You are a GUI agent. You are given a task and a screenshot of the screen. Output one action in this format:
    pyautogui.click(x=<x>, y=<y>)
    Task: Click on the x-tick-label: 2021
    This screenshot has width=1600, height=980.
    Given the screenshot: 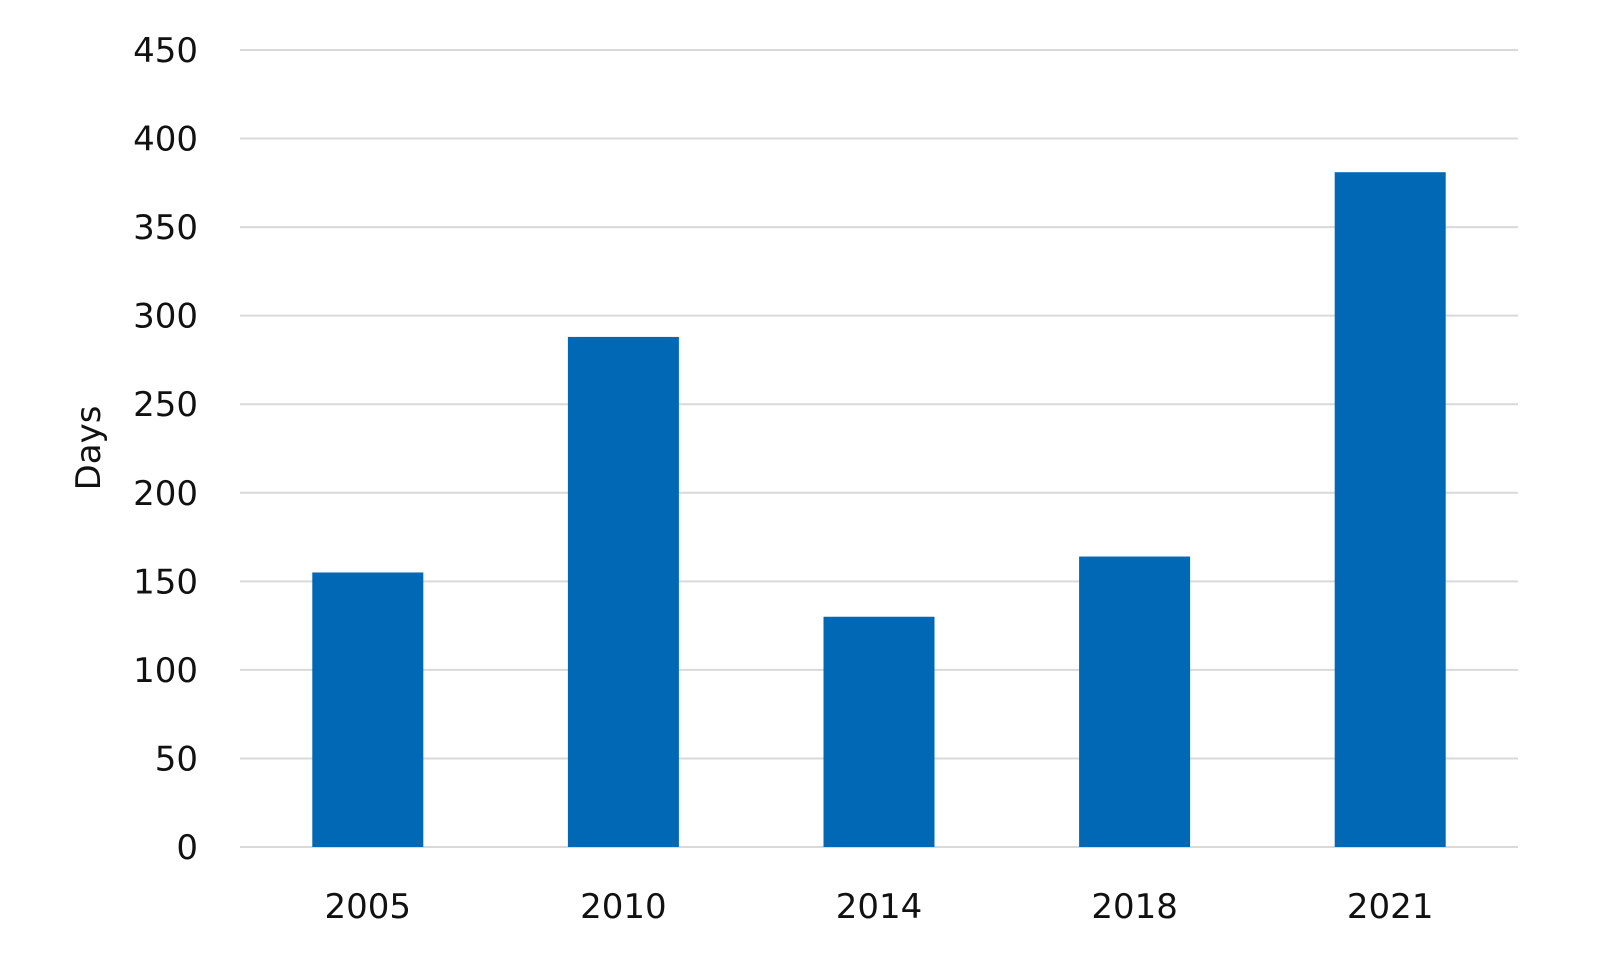 What is the action you would take?
    pyautogui.click(x=1390, y=907)
    